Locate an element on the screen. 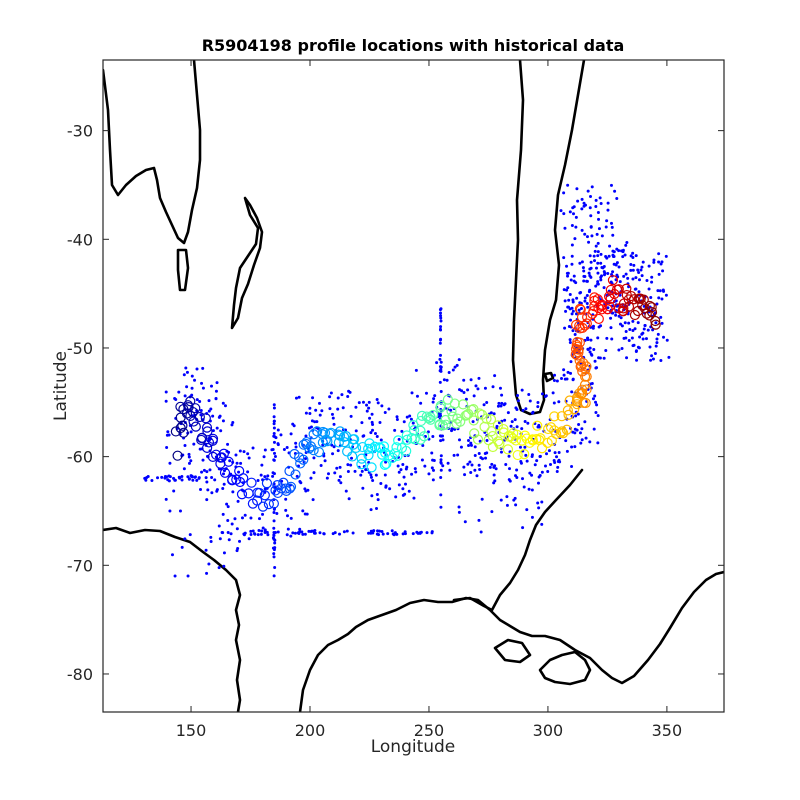  y-tick-label: -30 is located at coordinates (80, 131).